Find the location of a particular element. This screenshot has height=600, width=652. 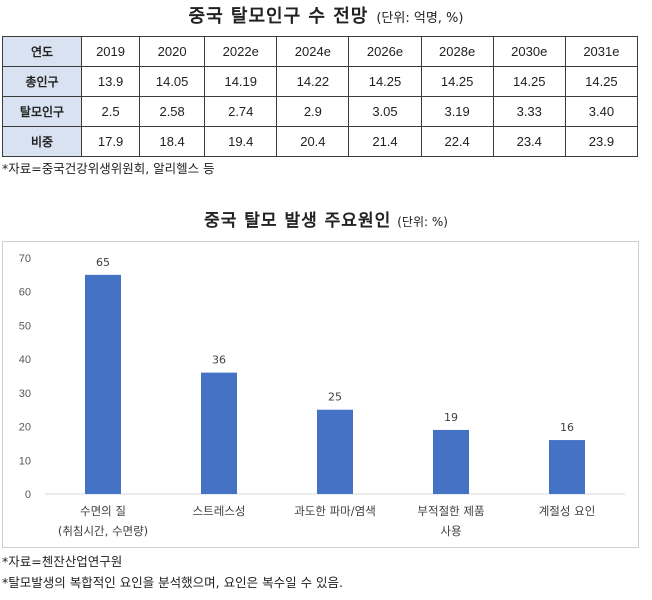

population-forecast-title-text: 중국 탈모인구 수 전망 is located at coordinates (278, 16).